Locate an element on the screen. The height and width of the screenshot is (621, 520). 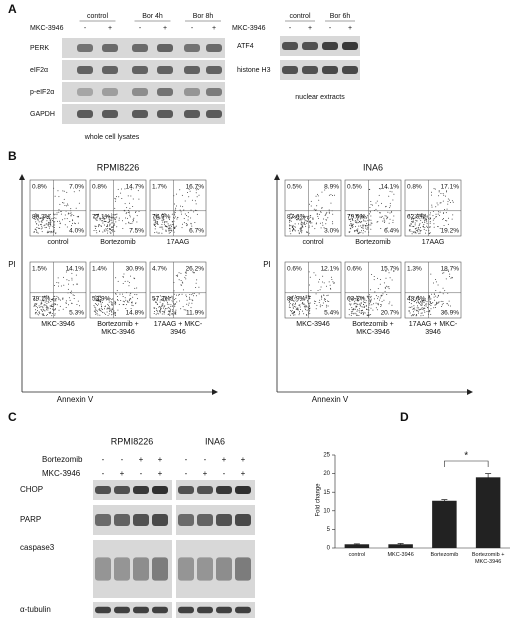
treatment-label: Bortezomib is located at coordinates (62, 459).